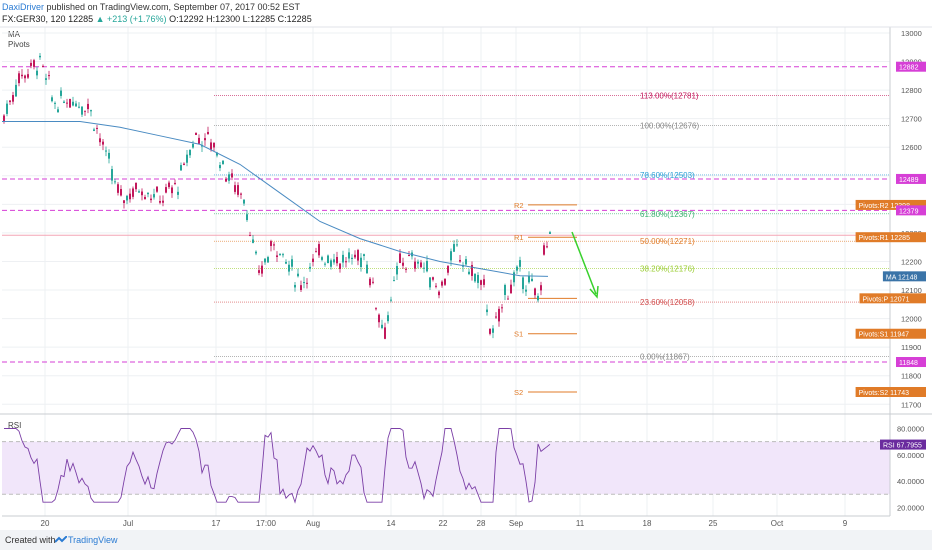 This screenshot has height=550, width=932. I want to click on fib-label: 61.80%(12367), so click(667, 214).